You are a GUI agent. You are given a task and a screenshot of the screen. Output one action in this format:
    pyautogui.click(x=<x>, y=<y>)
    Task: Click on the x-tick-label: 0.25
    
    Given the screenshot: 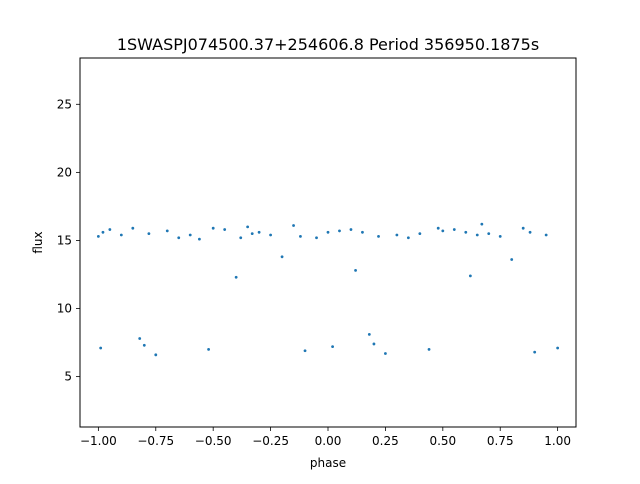 What is the action you would take?
    pyautogui.click(x=385, y=441)
    